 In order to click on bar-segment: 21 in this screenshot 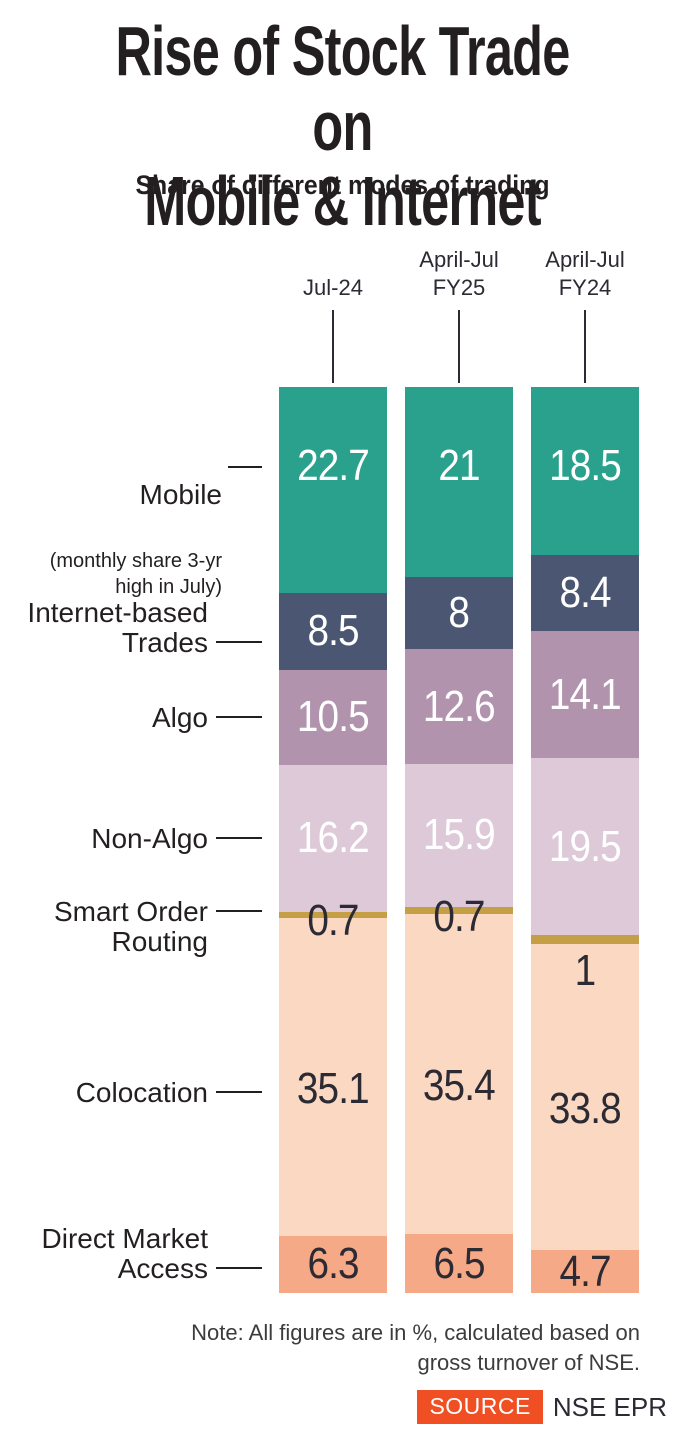, I will do `click(459, 482)`.